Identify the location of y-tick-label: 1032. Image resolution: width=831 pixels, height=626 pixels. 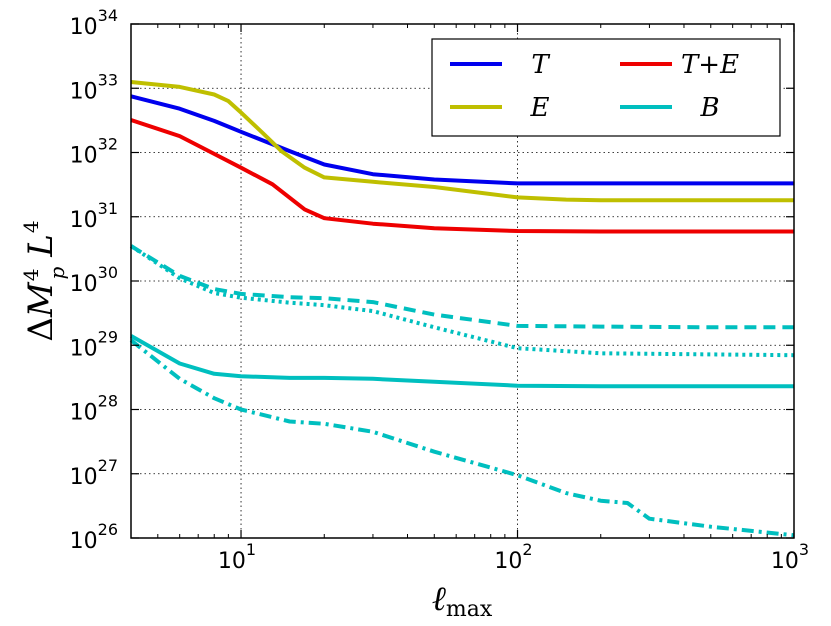
(94, 152).